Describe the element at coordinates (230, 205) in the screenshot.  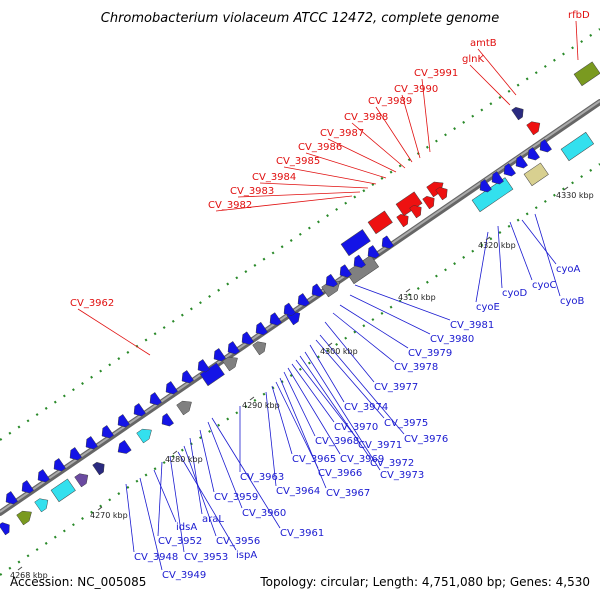
I see `red-gene-label: CV_3982` at that location.